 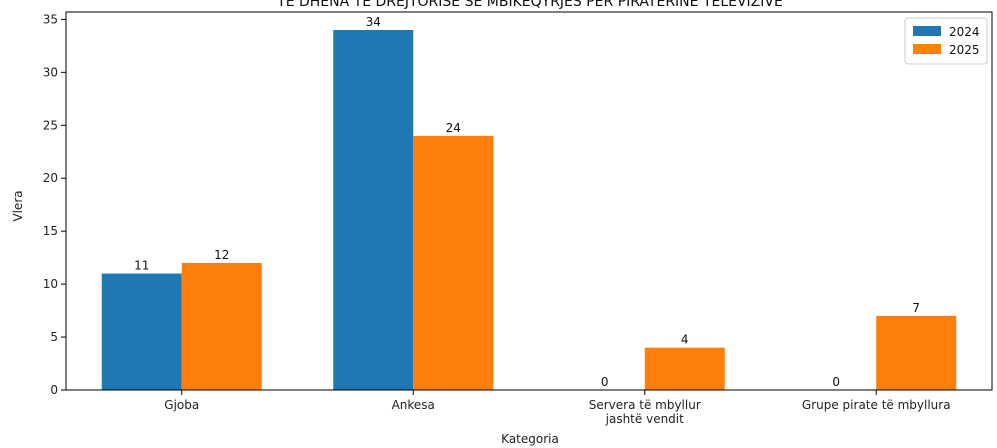 I want to click on data-label-2025-1: 24, so click(x=453, y=128).